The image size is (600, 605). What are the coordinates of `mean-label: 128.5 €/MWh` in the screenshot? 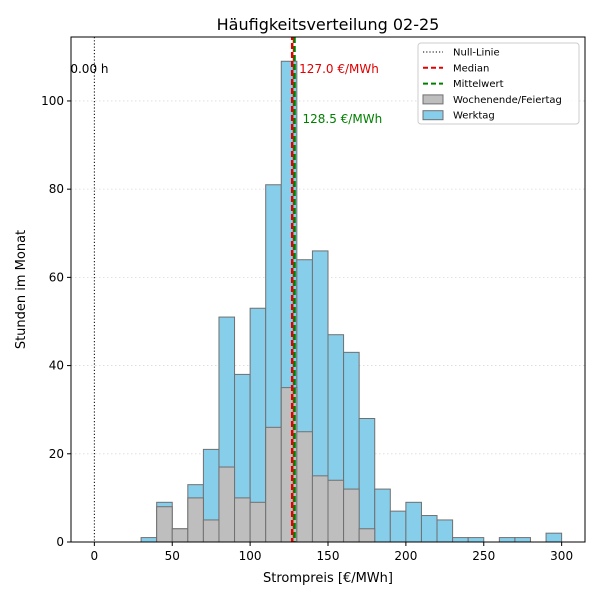 It's located at (343, 119).